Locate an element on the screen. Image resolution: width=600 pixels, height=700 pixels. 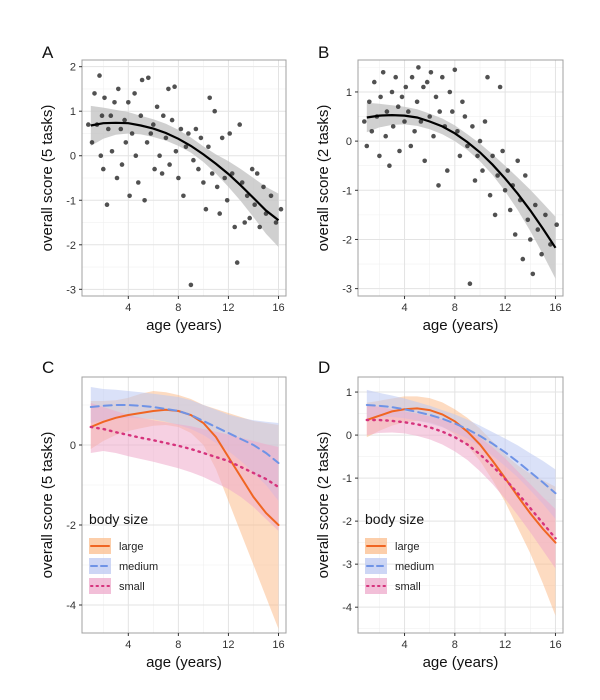
y-tick-label: 1 is located at coordinates (73, 112).